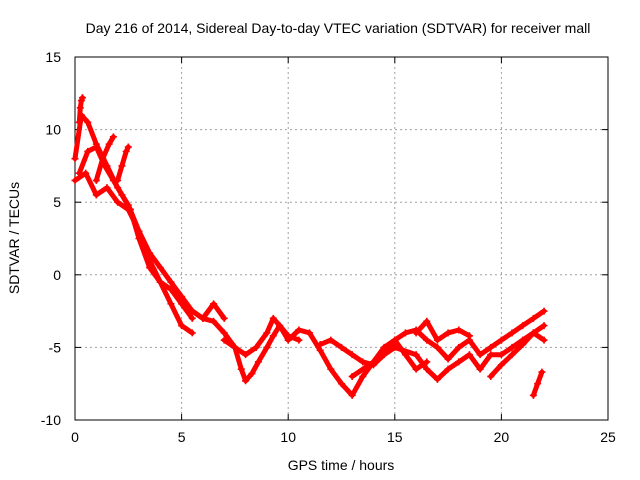  I want to click on x-tick-labels: 0 5 10 15 20 25, so click(343, 437).